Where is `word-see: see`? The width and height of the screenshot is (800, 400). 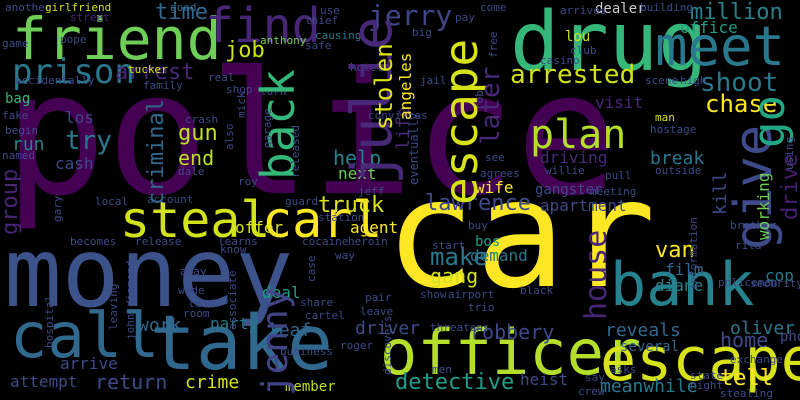 word-see: see is located at coordinates (495, 157).